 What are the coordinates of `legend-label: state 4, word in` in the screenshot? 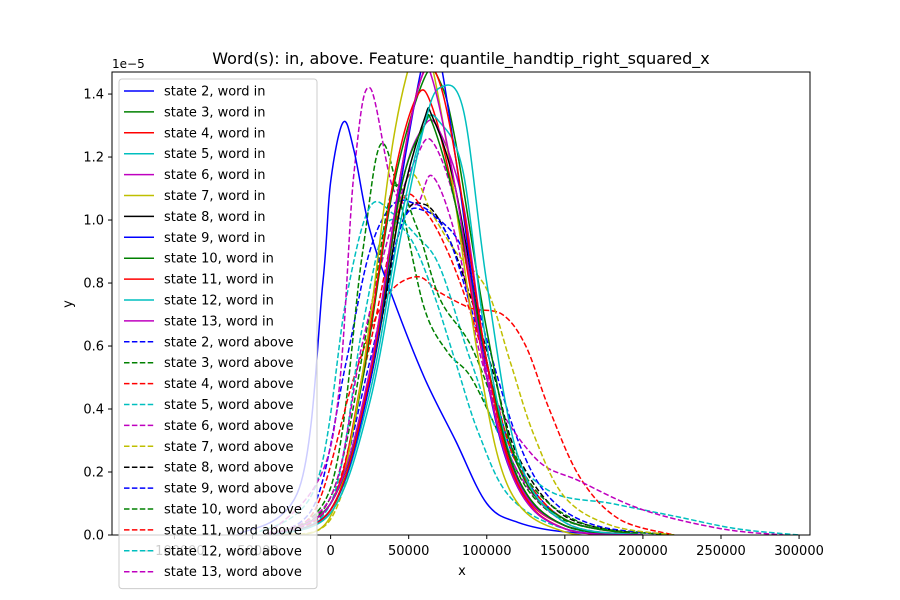 It's located at (215, 133).